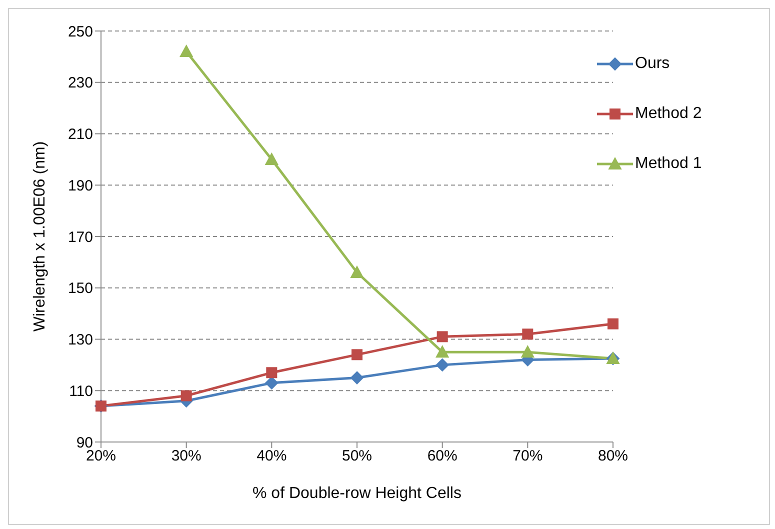  What do you see at coordinates (40, 236) in the screenshot?
I see `y-axis-title: Wirelength x 1.00E06 (nm)` at bounding box center [40, 236].